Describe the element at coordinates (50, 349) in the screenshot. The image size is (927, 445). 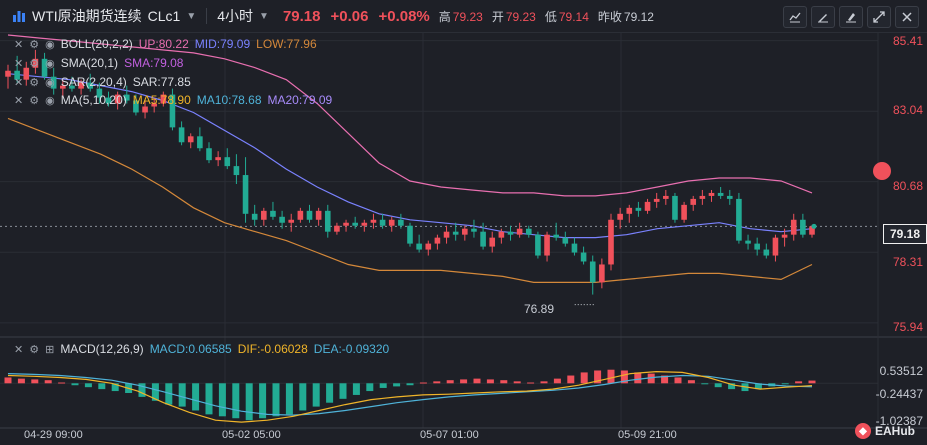
I see `expand-icon: ⊞` at that location.